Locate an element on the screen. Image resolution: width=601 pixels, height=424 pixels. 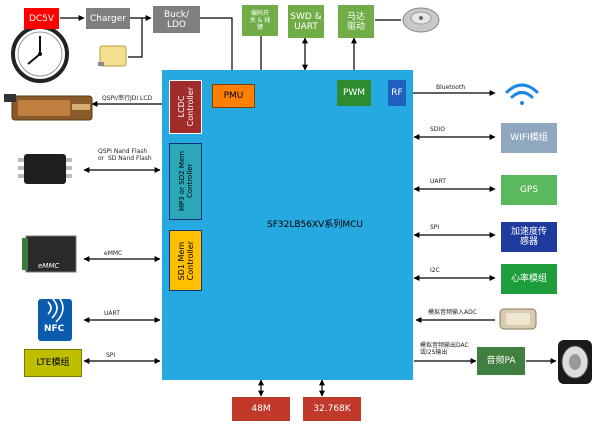
lte-module-block: LTE模组 is located at coordinates (53, 363).